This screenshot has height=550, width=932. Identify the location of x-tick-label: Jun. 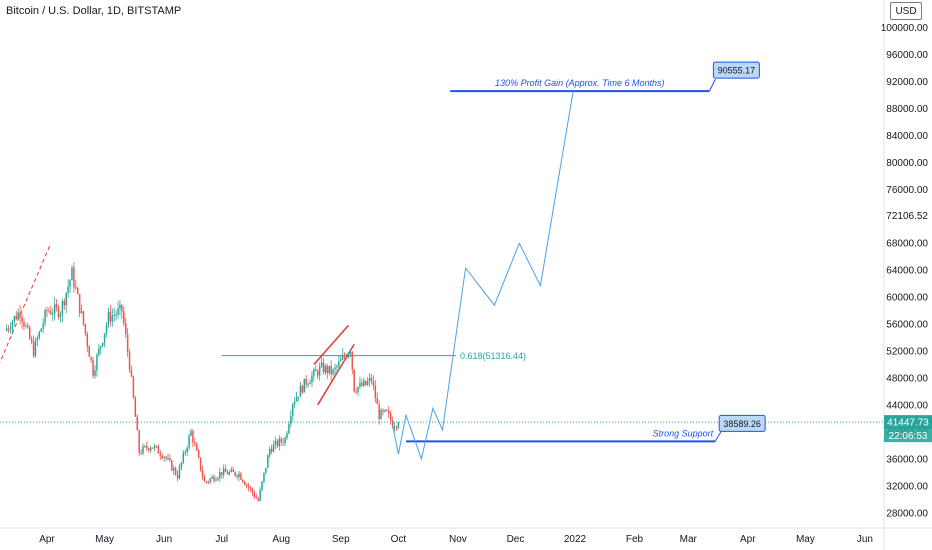
(865, 539).